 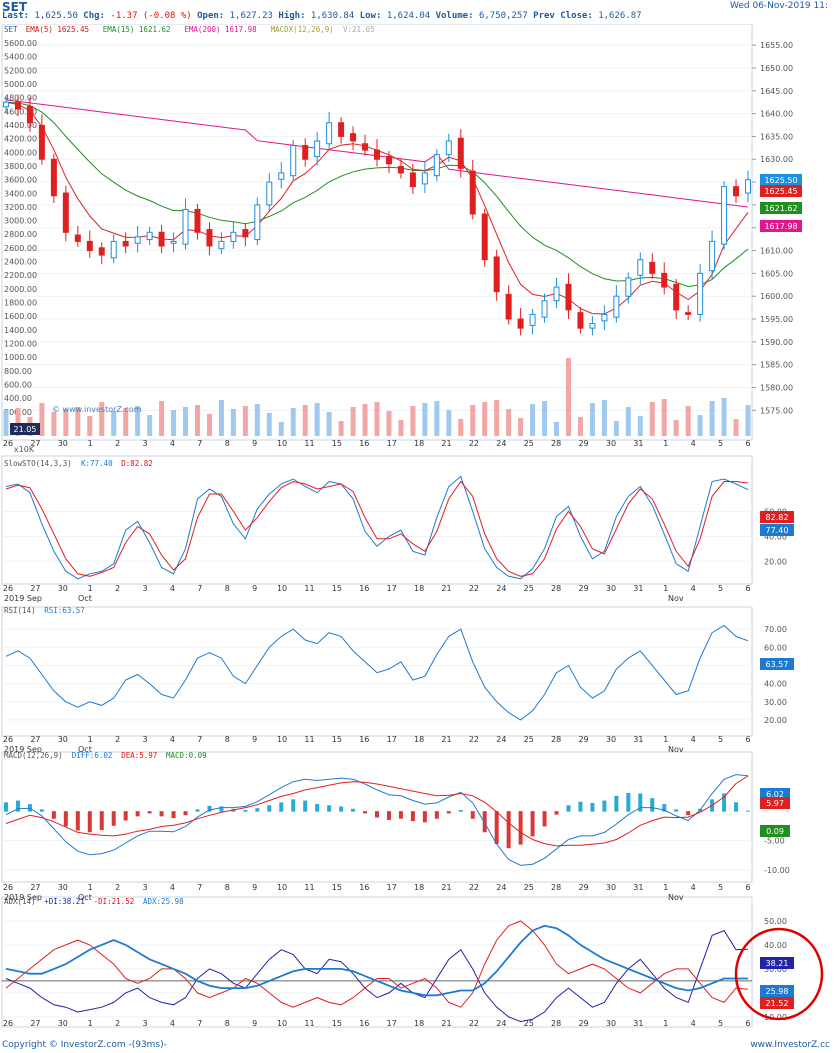 What do you see at coordinates (419, 887) in the screenshot?
I see `macd-date: 18` at bounding box center [419, 887].